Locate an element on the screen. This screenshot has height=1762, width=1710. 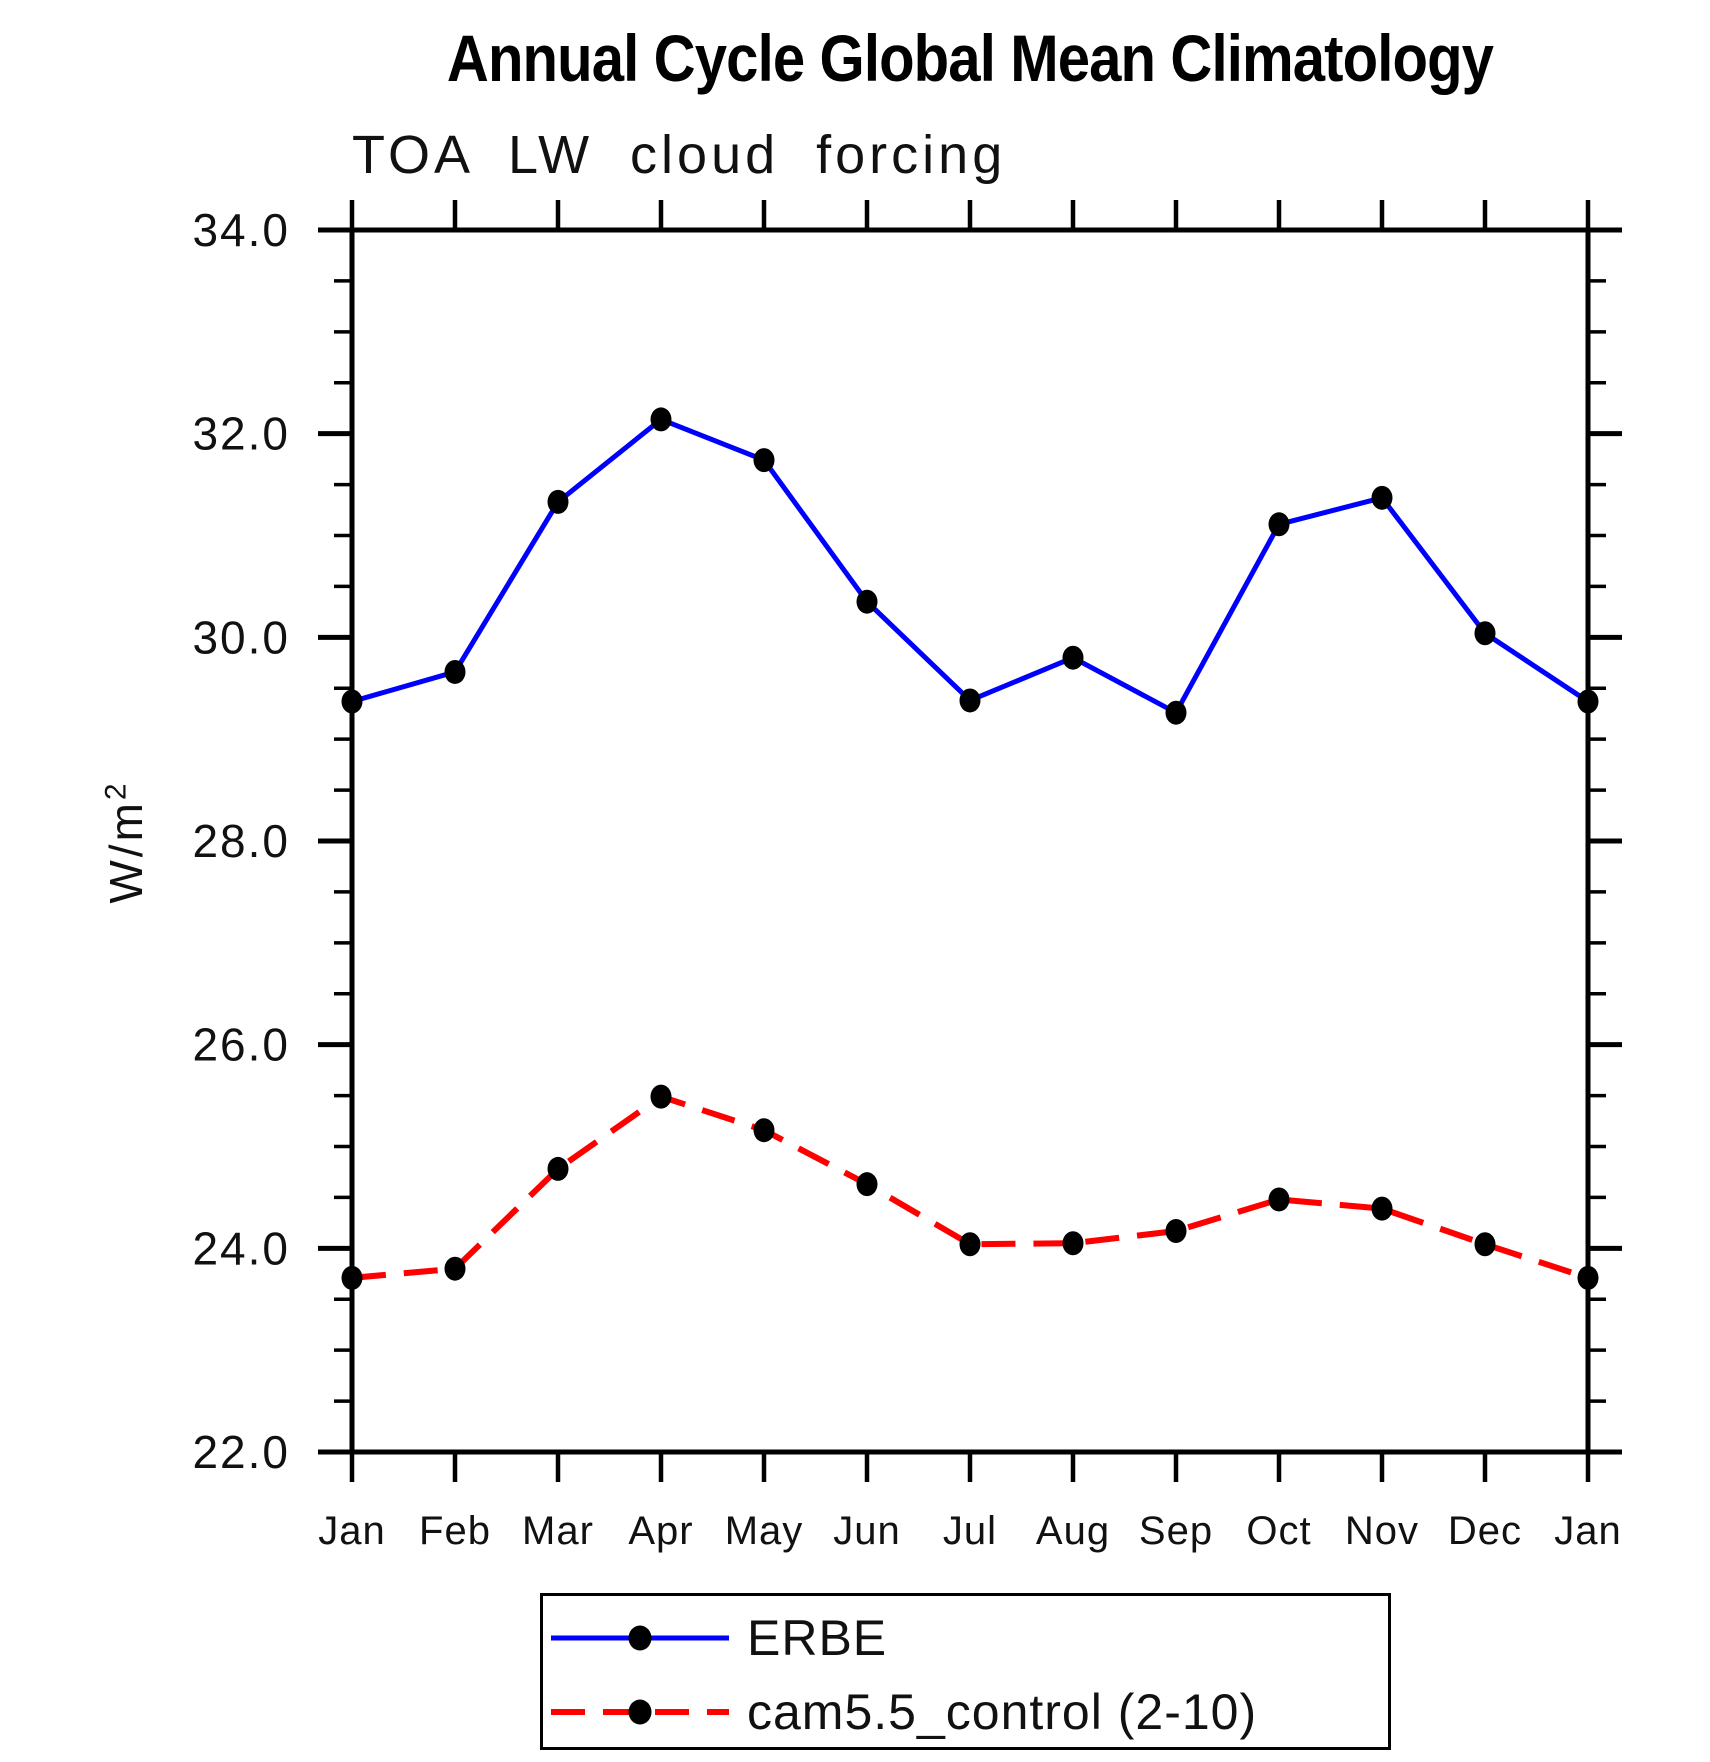
x-axis-tick-label: May is located at coordinates (764, 1531).